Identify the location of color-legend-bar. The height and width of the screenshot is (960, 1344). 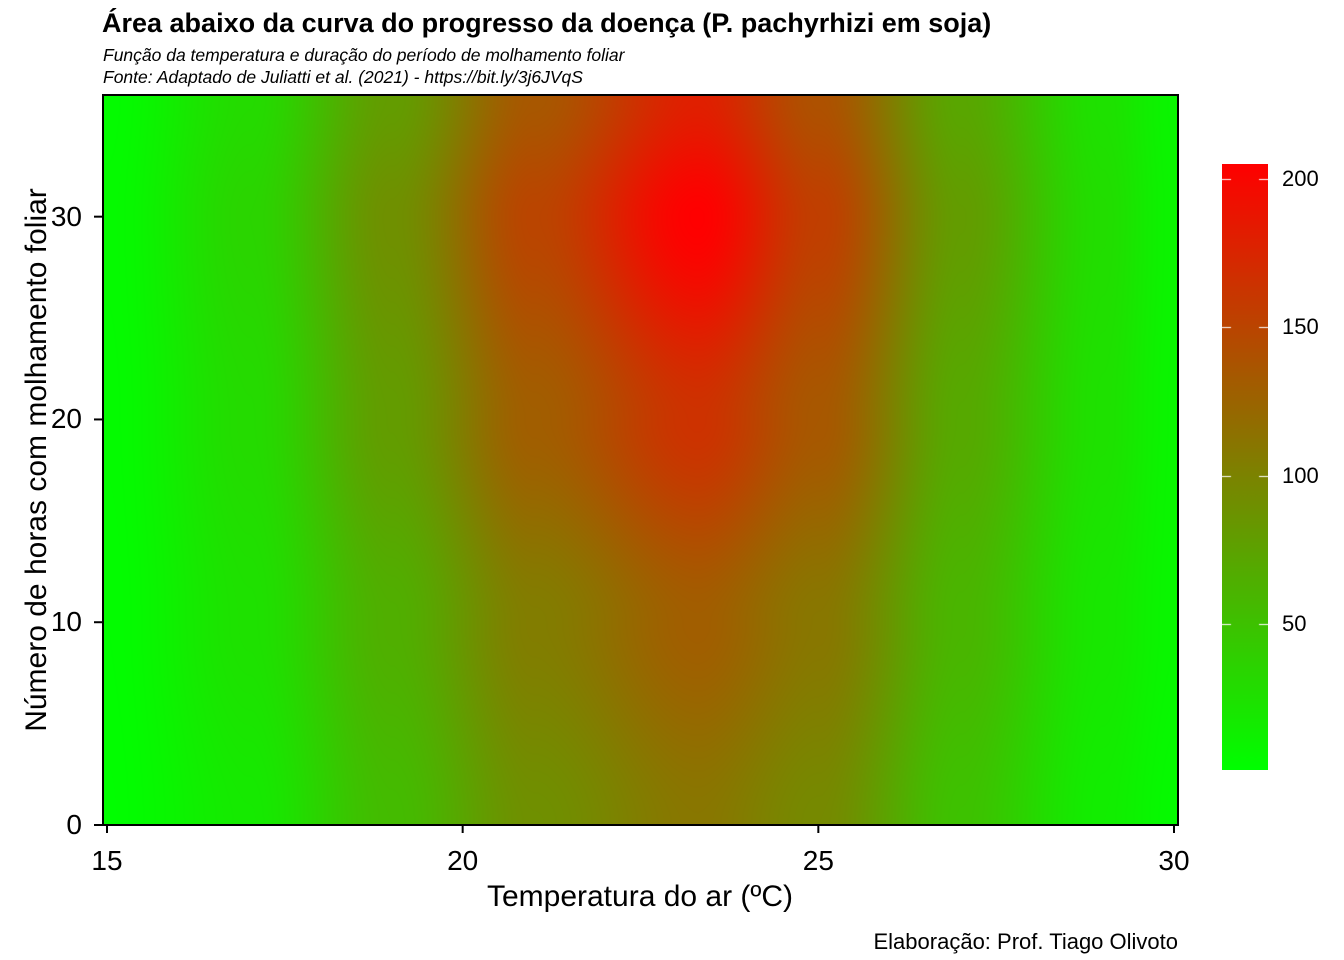
(1245, 467).